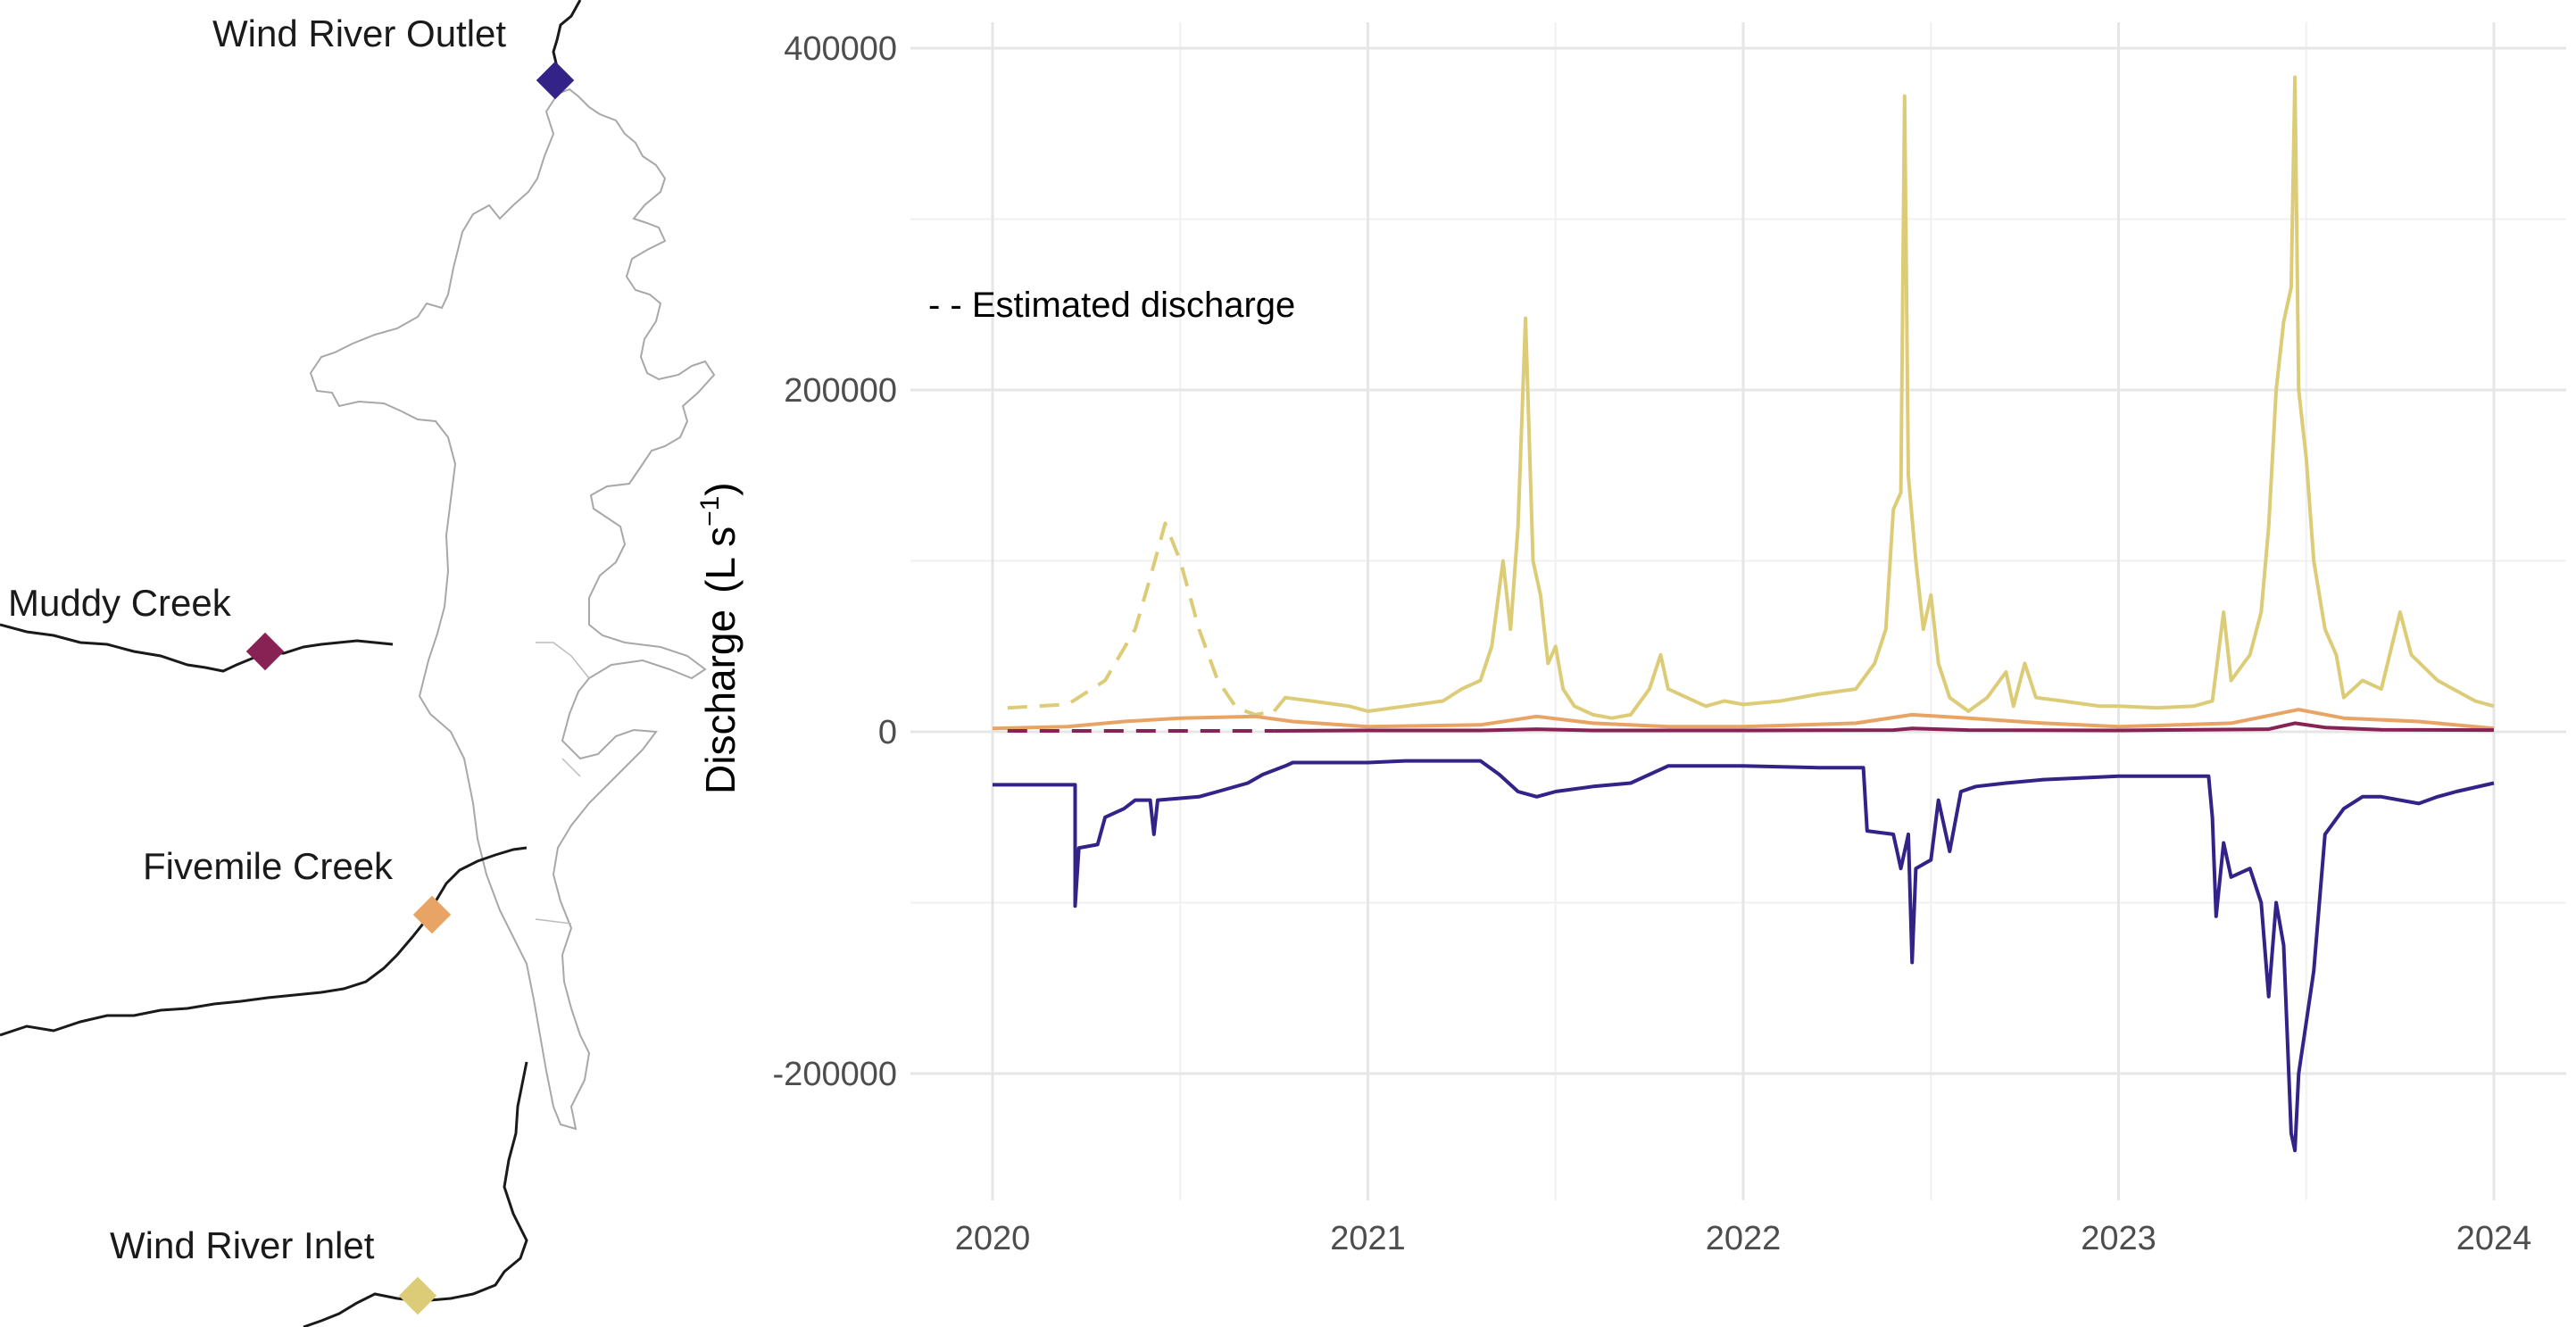 The width and height of the screenshot is (2576, 1327). Describe the element at coordinates (840, 49) in the screenshot. I see `y-tick-label: 400000` at that location.